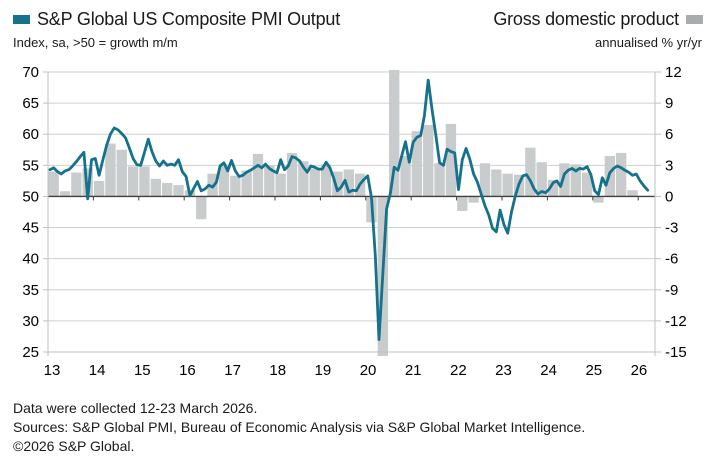 This screenshot has height=464, width=710. I want to click on svg-text: 17, so click(232, 370).